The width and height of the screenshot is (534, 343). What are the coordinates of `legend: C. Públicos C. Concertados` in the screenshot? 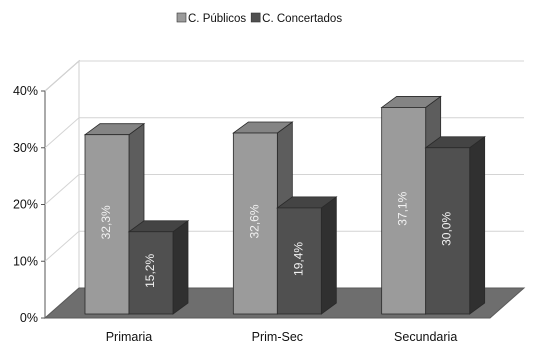 It's located at (259, 18).